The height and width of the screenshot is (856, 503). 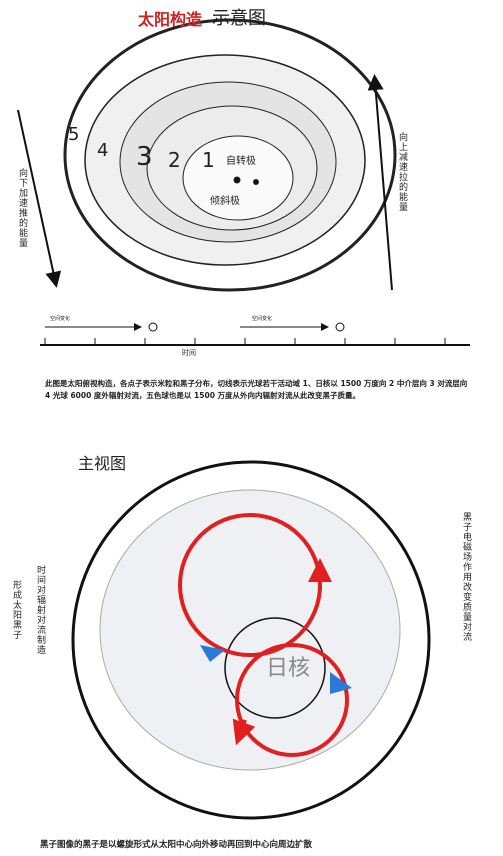 What do you see at coordinates (189, 353) in the screenshot?
I see `time-label: 时间` at bounding box center [189, 353].